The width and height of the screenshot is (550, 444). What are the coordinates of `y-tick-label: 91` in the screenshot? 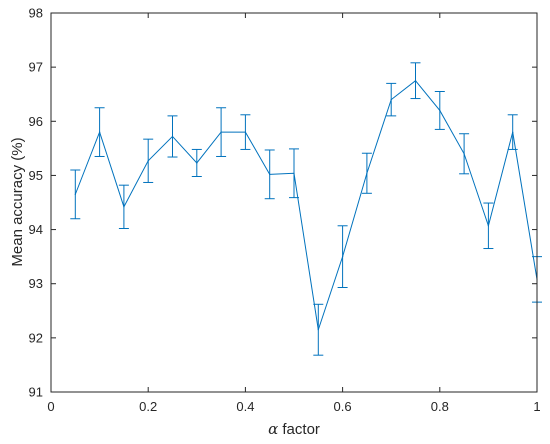 It's located at (36, 392).